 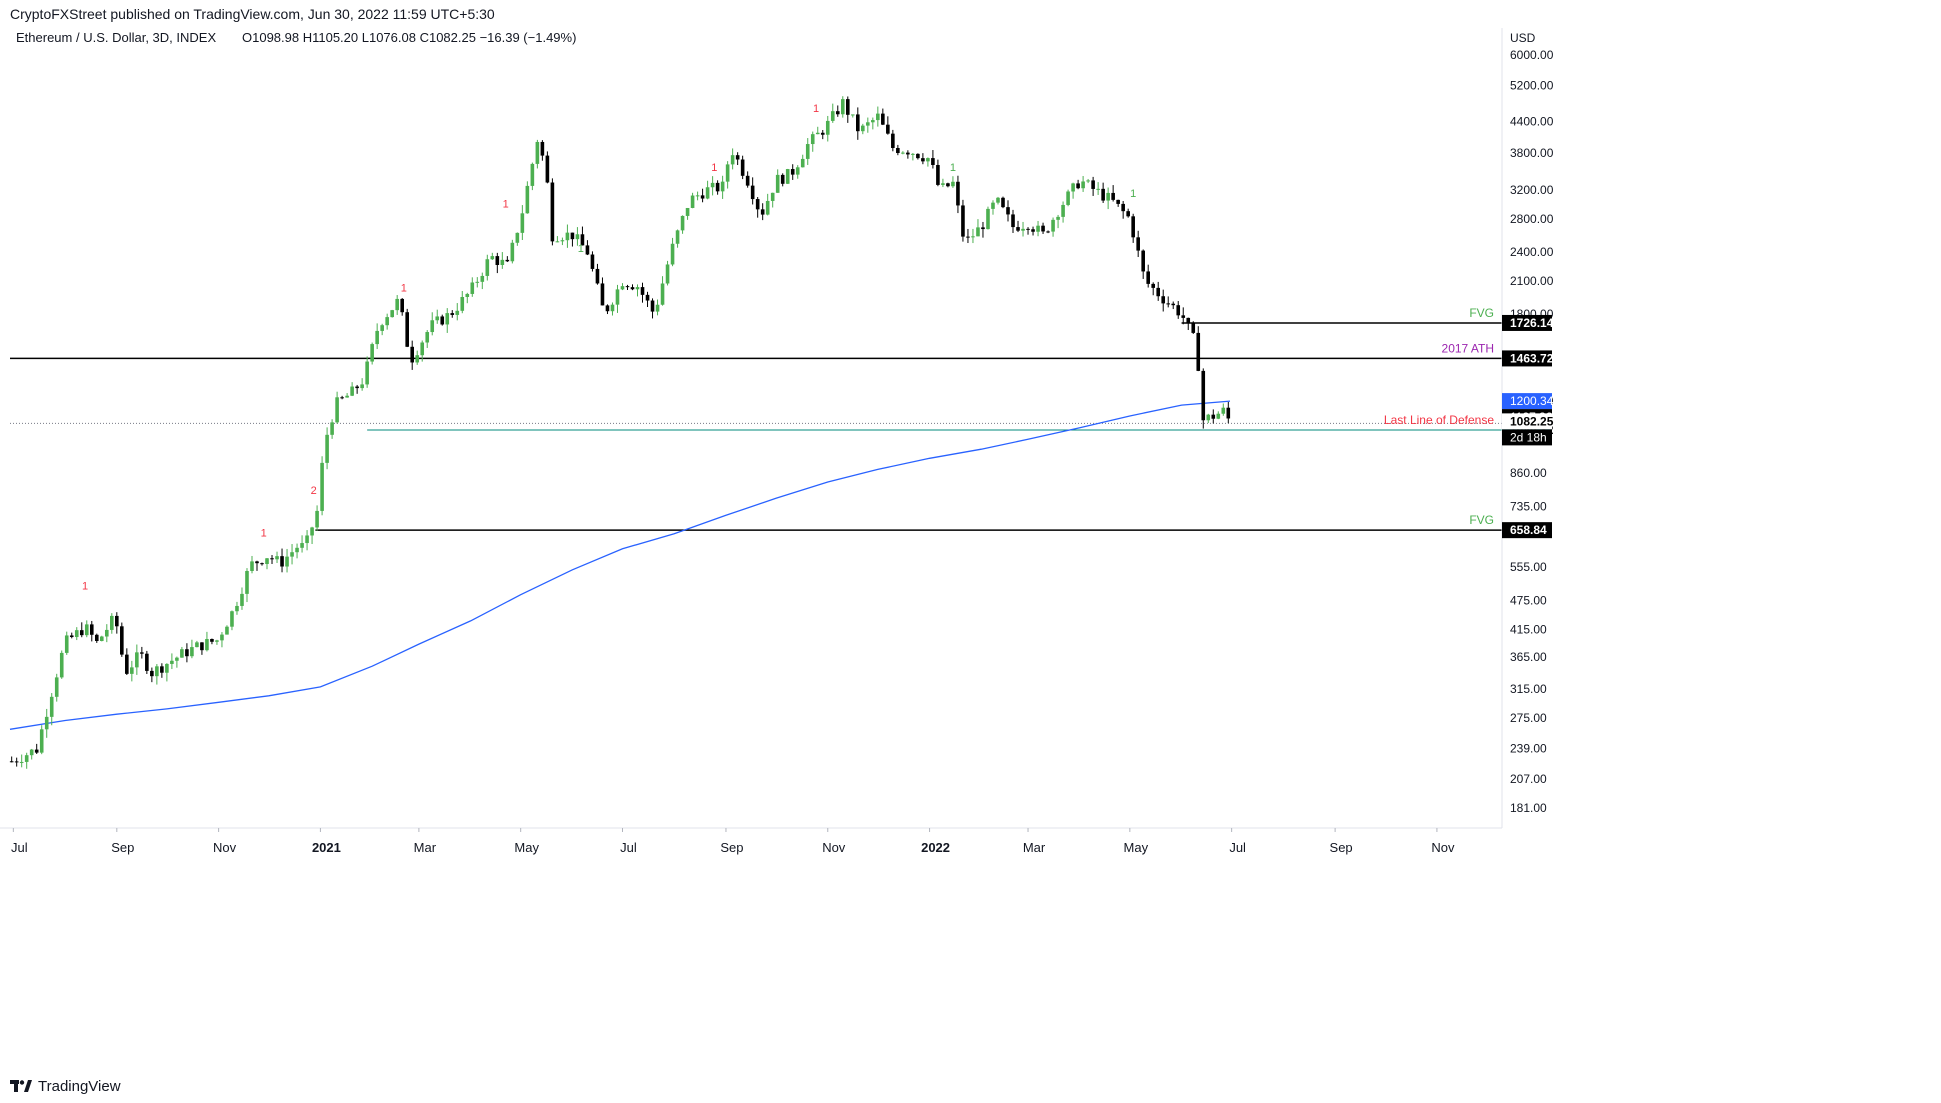 I want to click on legend-symbol: Ethereum / U.S. Dollar, 3D, INDEX, so click(x=116, y=37).